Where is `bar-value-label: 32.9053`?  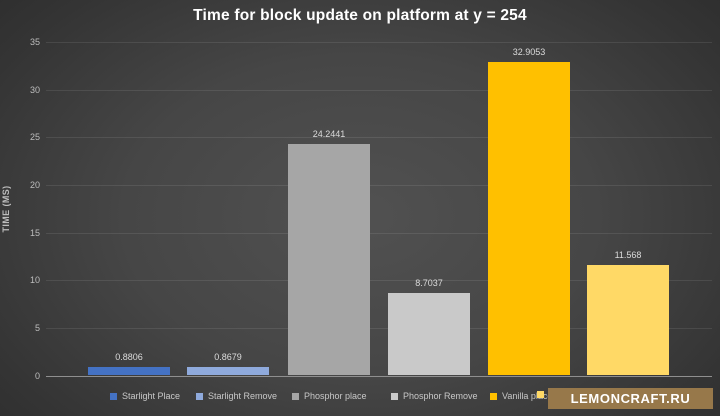
bar-value-label: 32.9053 is located at coordinates (529, 51).